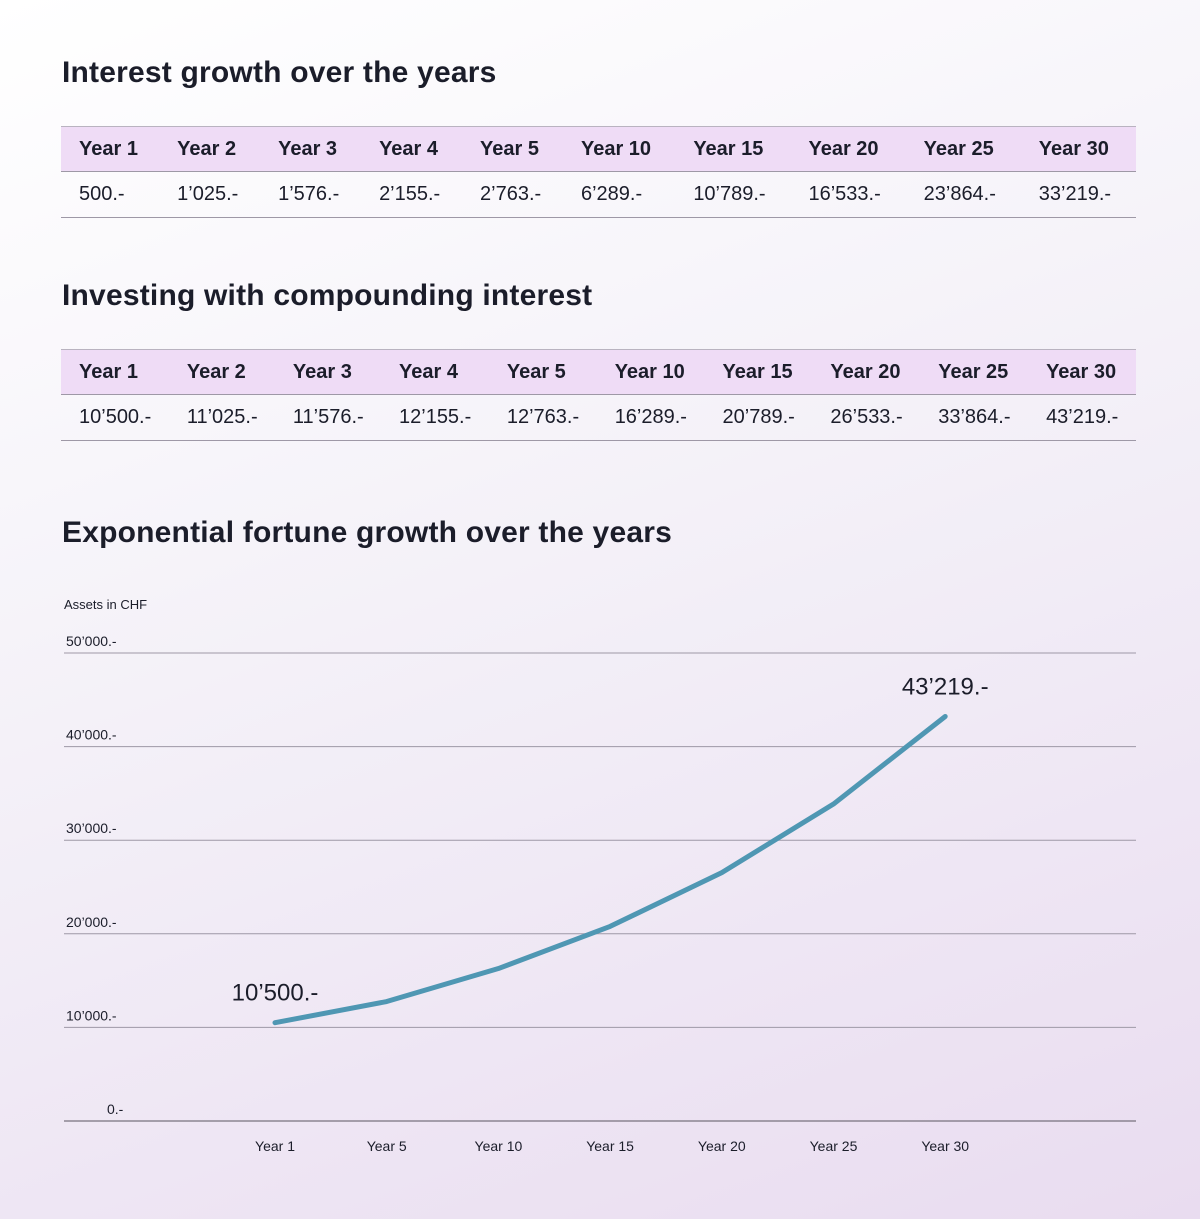 The image size is (1200, 1219). Describe the element at coordinates (327, 295) in the screenshot. I see `table2-title: Investing with compounding interest` at that location.